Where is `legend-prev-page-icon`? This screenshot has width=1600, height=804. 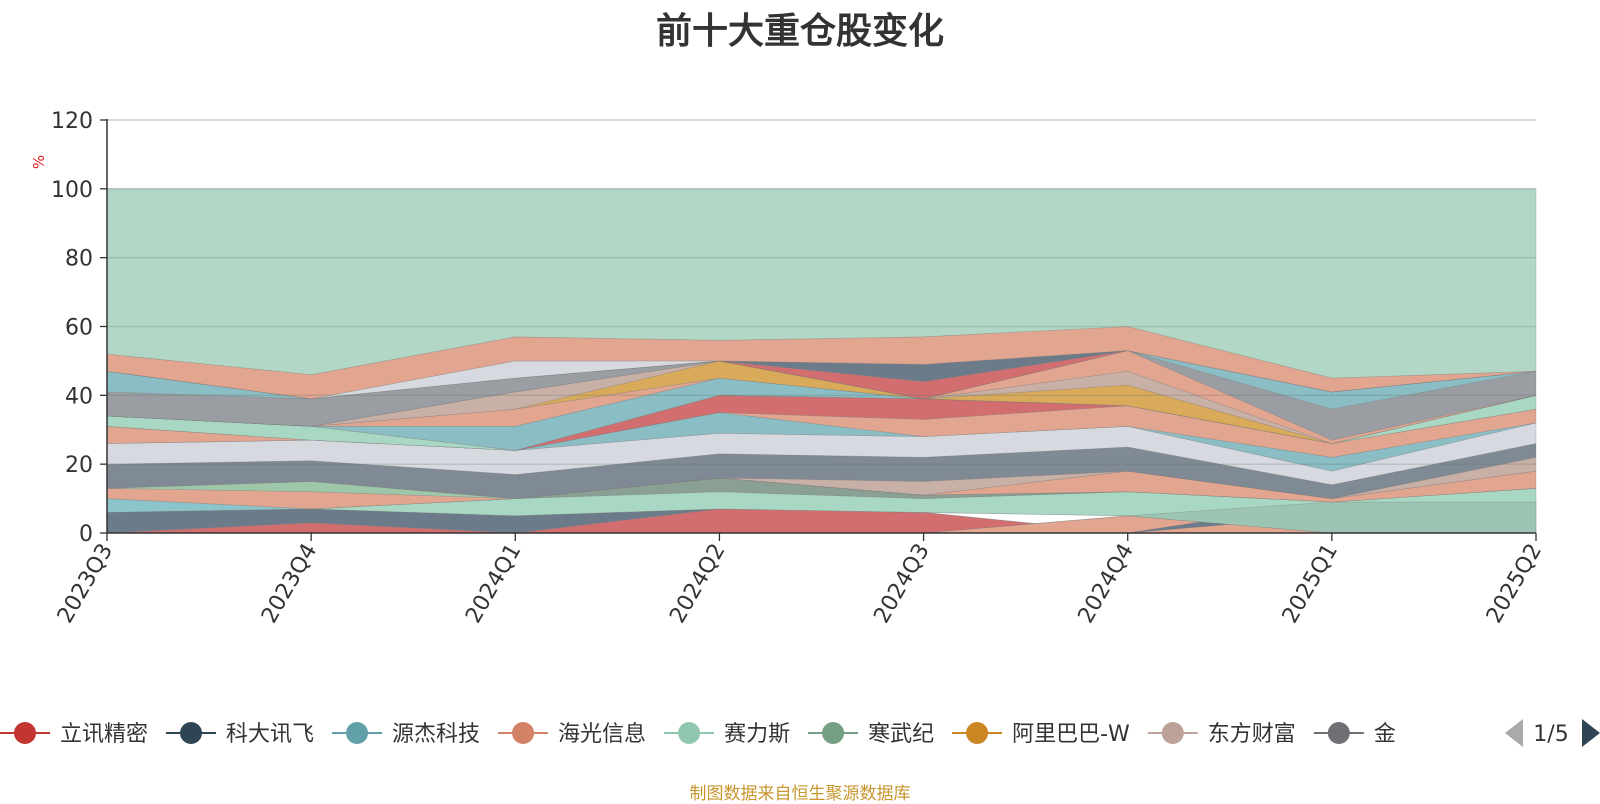
legend-prev-page-icon is located at coordinates (1514, 733).